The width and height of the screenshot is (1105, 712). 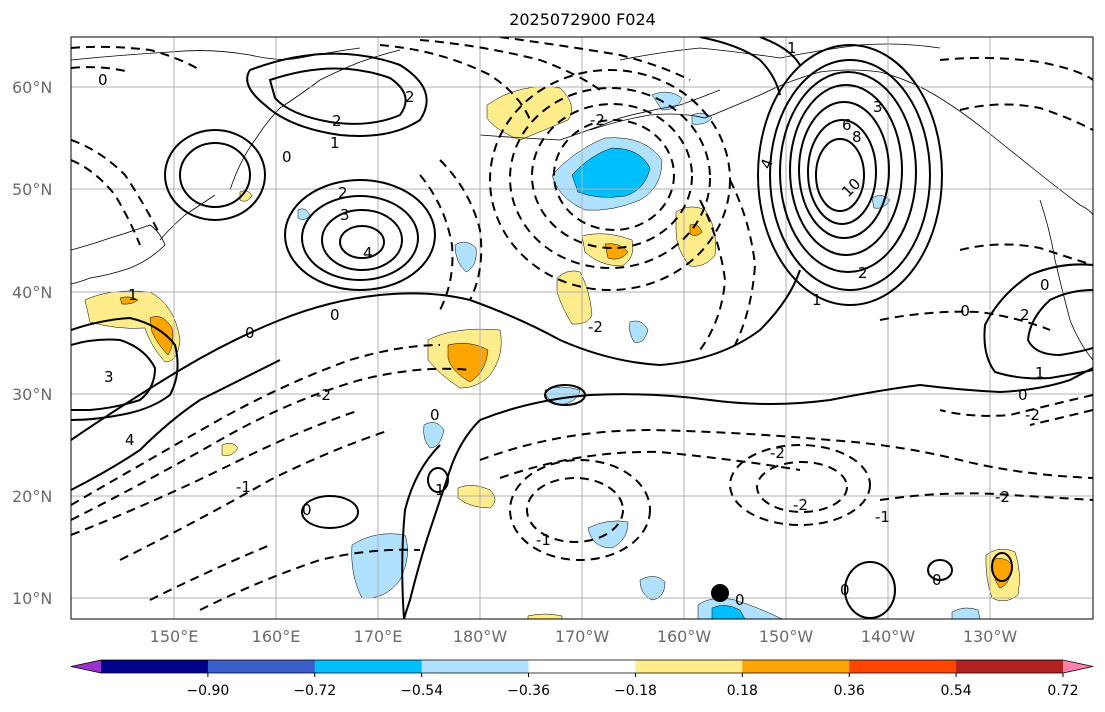 I want to click on clabel-1-north: 1, so click(x=335, y=143).